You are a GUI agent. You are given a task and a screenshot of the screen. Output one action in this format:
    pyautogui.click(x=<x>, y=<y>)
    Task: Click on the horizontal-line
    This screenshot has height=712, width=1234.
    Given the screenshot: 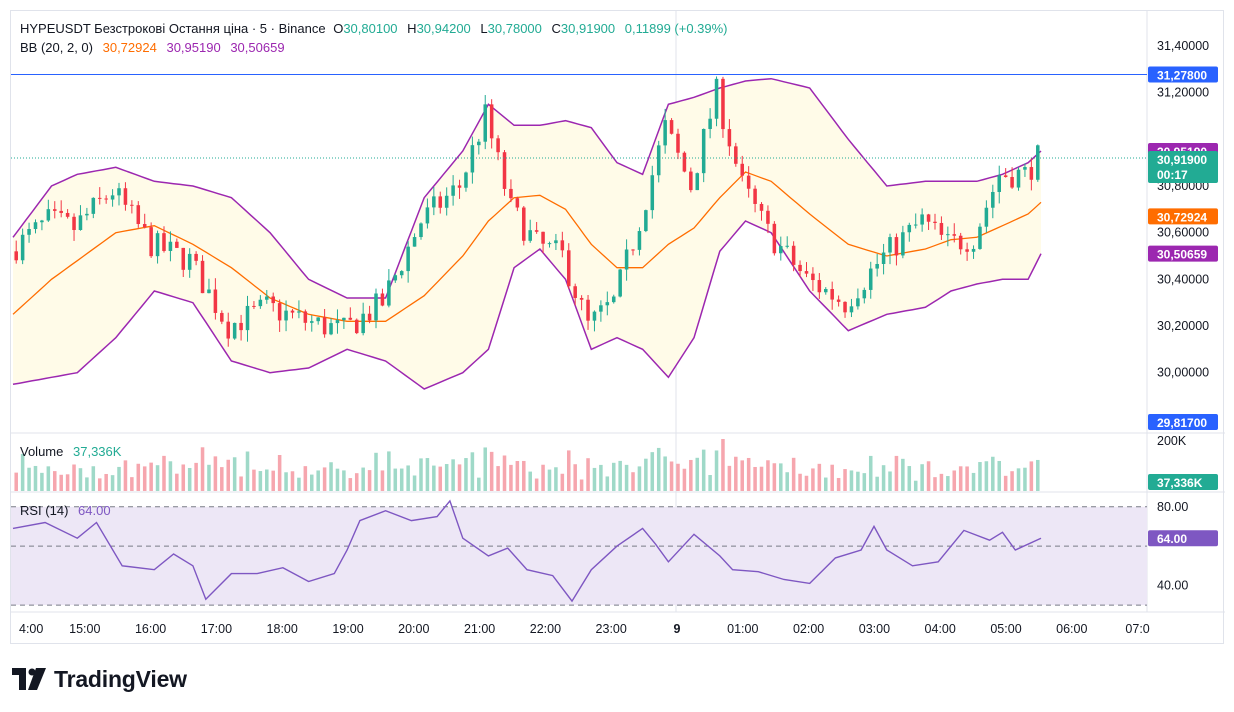 What is the action you would take?
    pyautogui.click(x=579, y=116)
    